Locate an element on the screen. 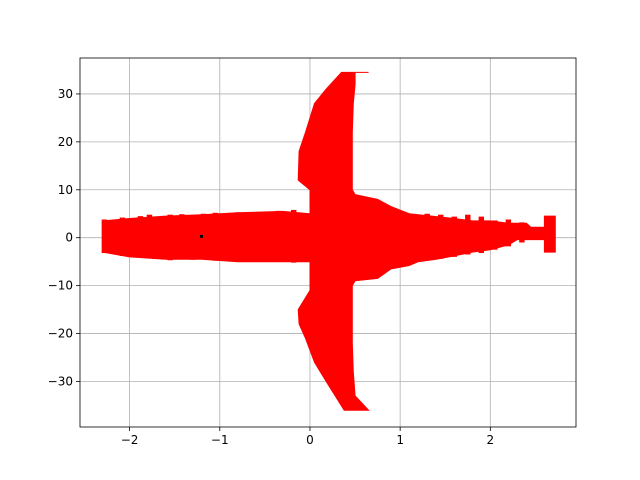  y-tick-label: −10 is located at coordinates (60, 286).